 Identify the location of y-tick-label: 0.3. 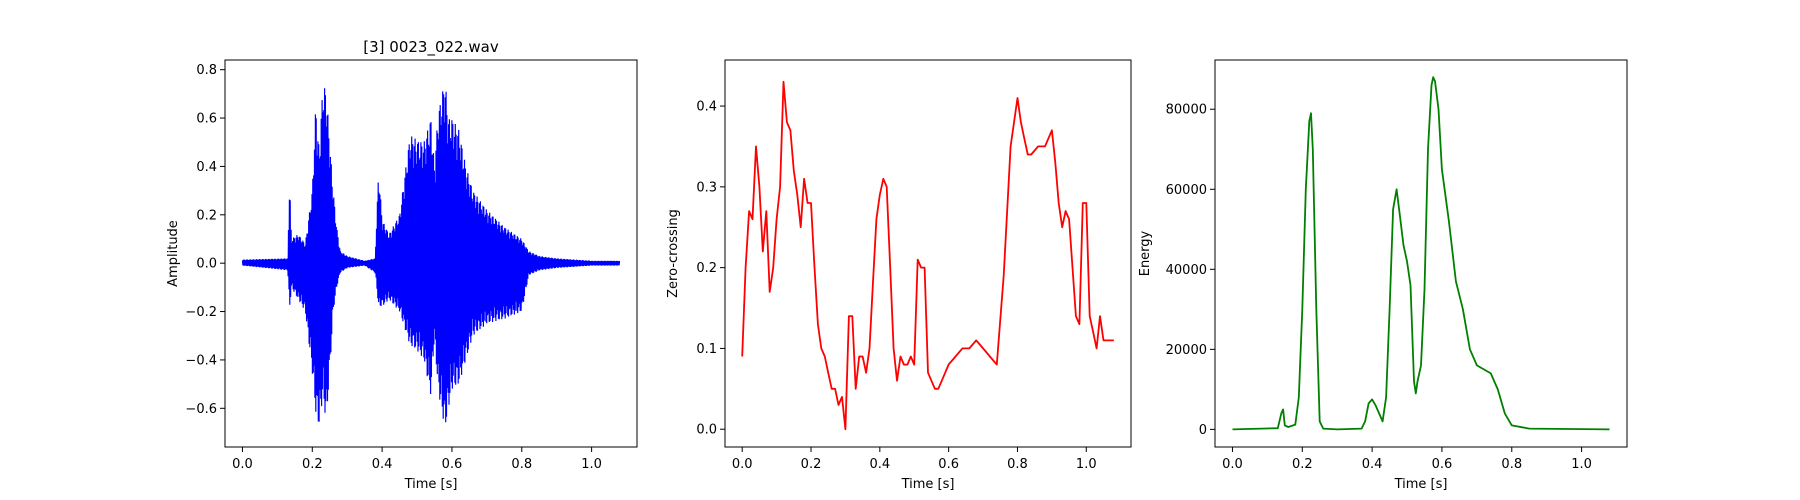
(706, 187).